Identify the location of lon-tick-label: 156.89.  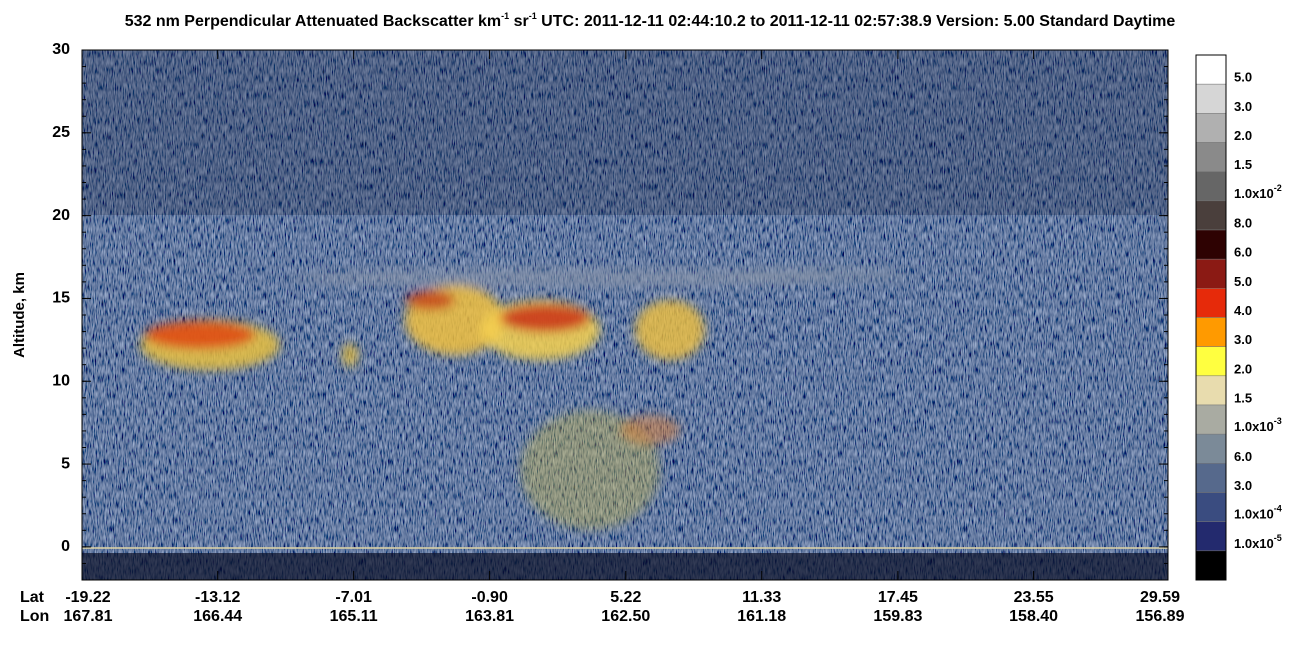
(1160, 616).